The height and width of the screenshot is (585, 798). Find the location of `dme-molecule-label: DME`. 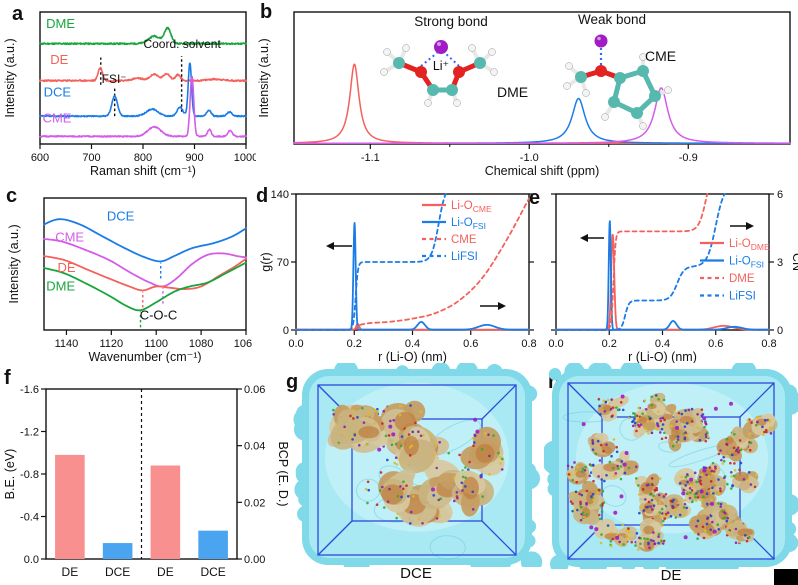

dme-molecule-label: DME is located at coordinates (513, 92).